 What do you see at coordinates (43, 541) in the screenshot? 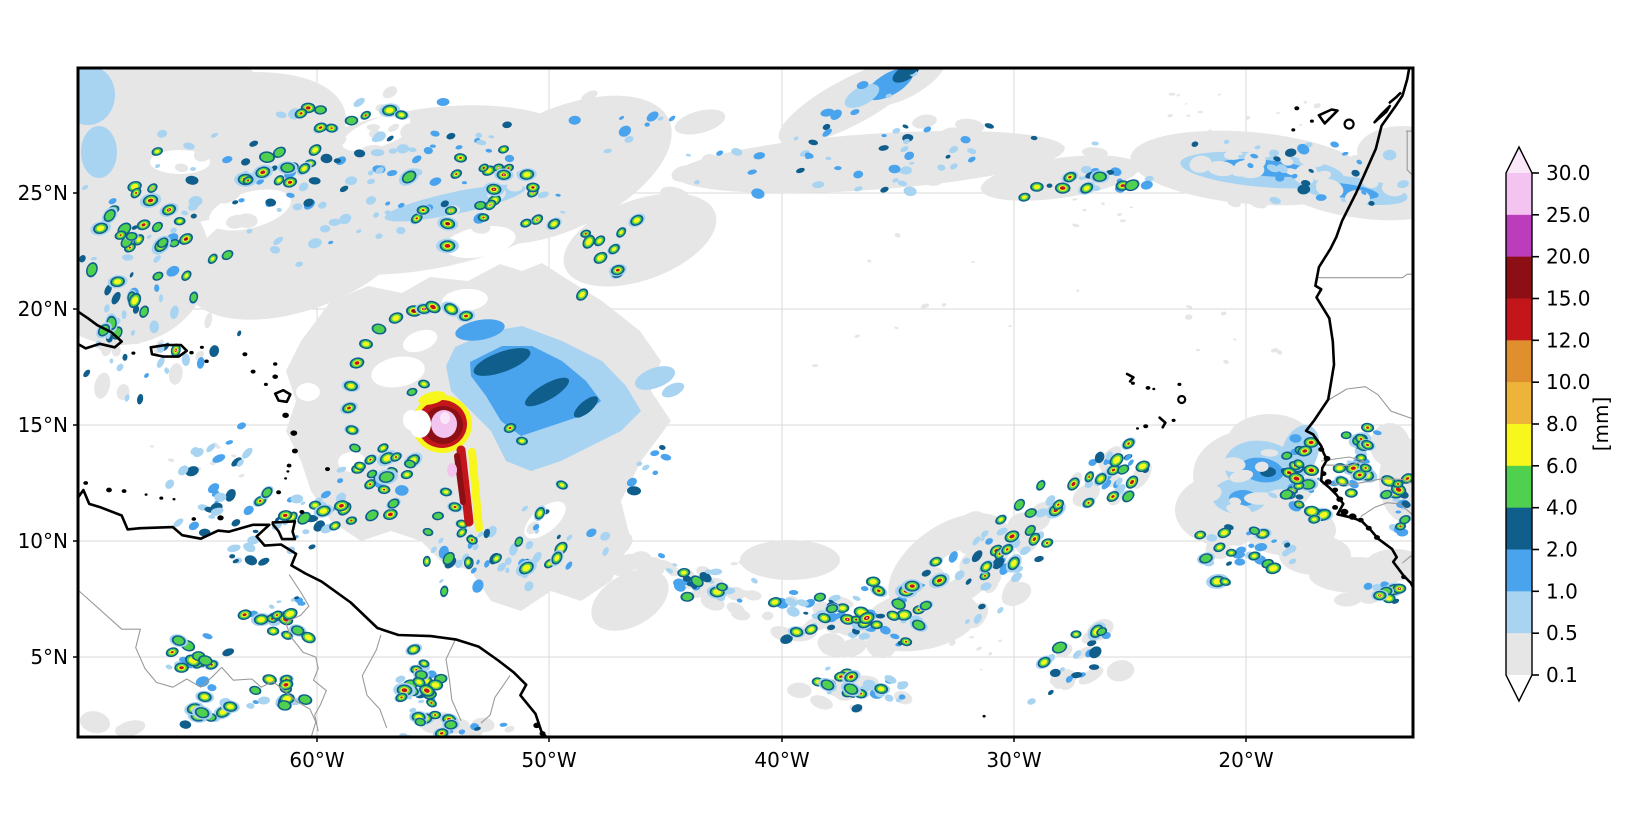
I see `y-tick-label: 10°N` at bounding box center [43, 541].